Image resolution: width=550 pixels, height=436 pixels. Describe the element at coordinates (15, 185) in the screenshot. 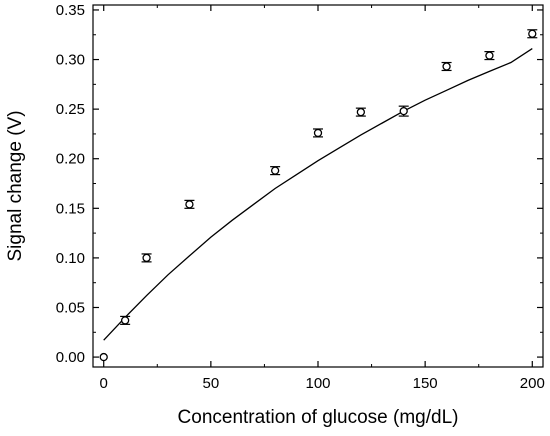

I see `y-axis-title: Signal change (V)` at that location.